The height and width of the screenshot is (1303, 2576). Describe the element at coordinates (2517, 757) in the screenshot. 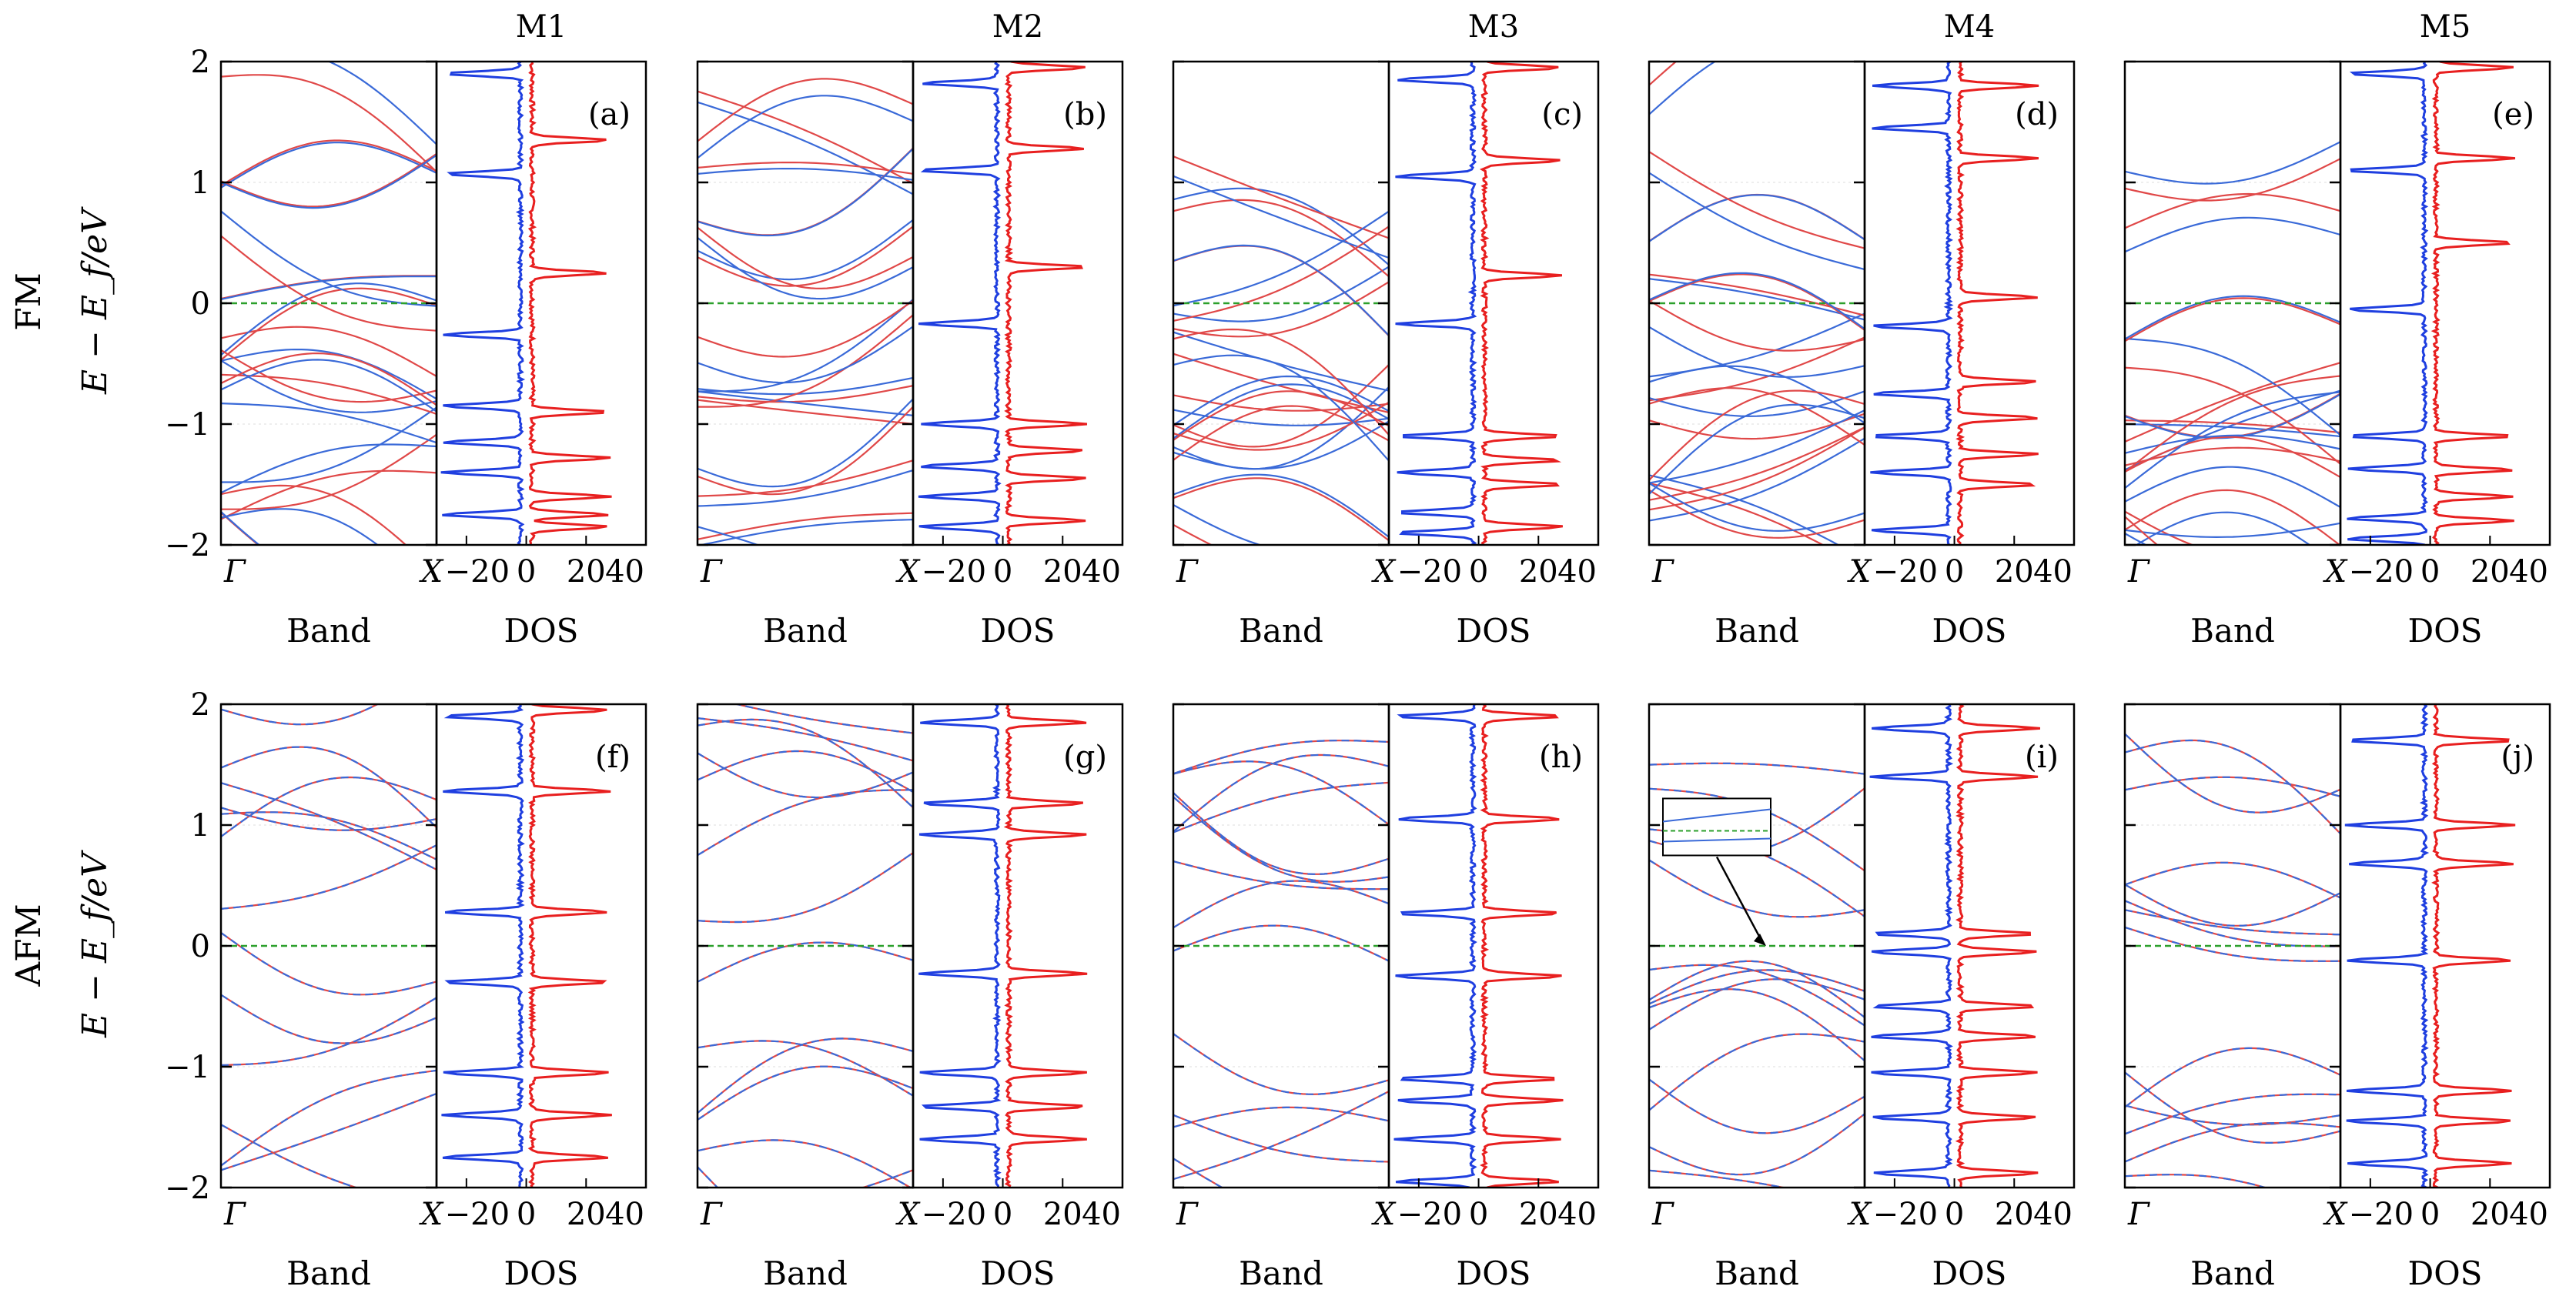

I see `panel-label: (j)` at that location.